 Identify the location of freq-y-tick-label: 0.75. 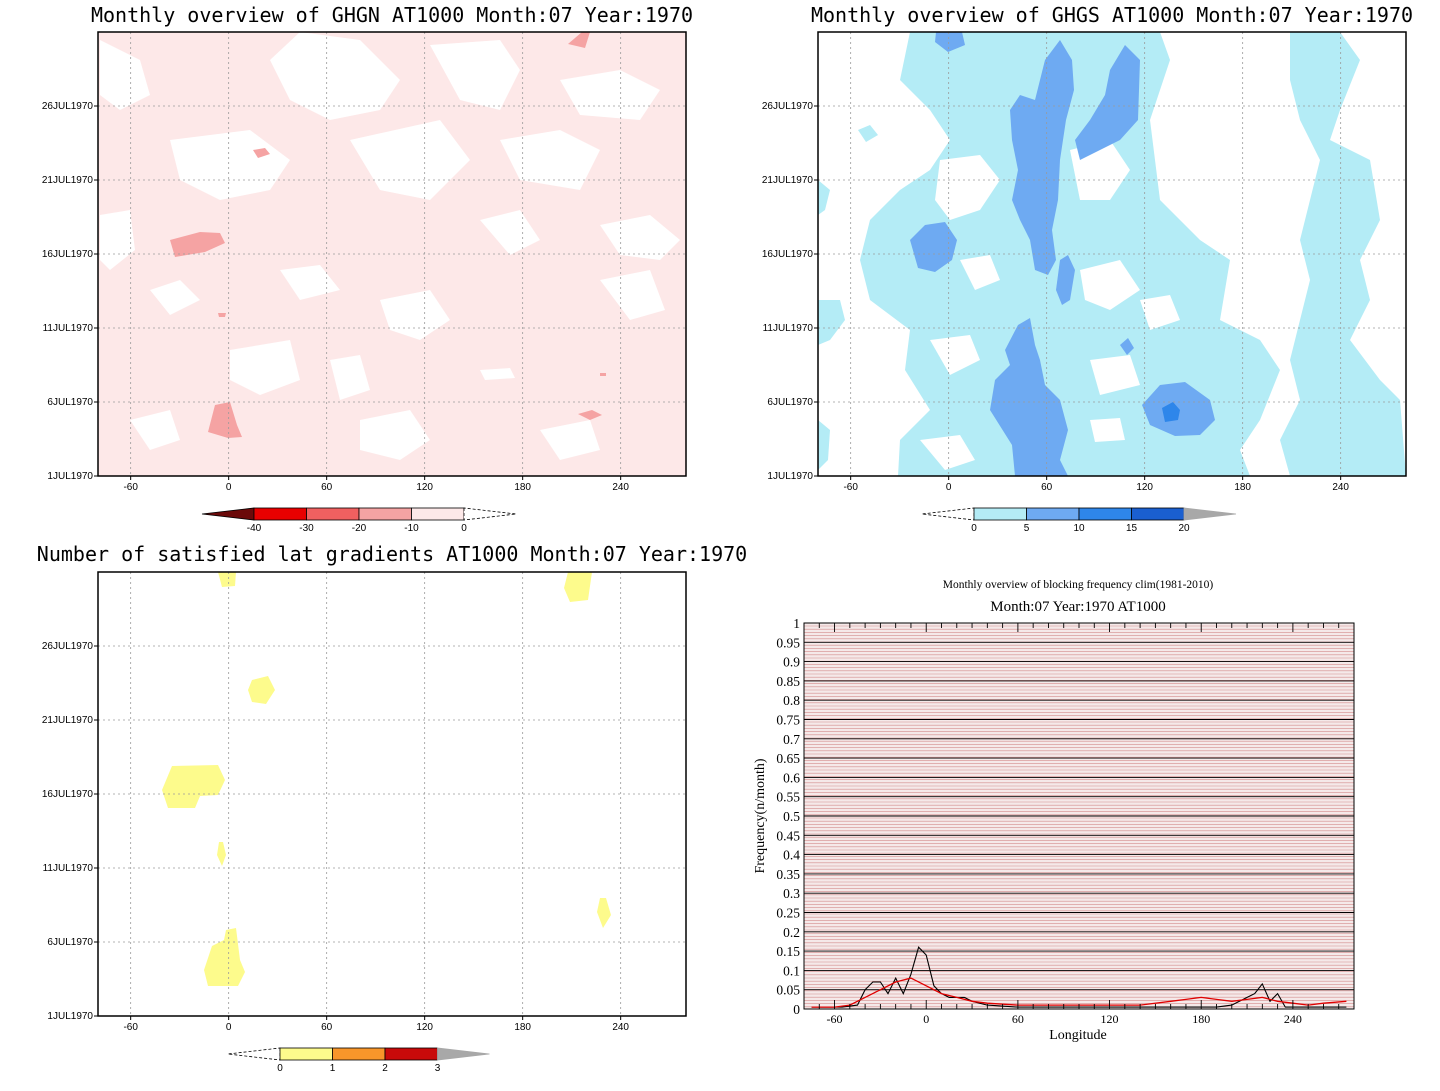
(788, 720).